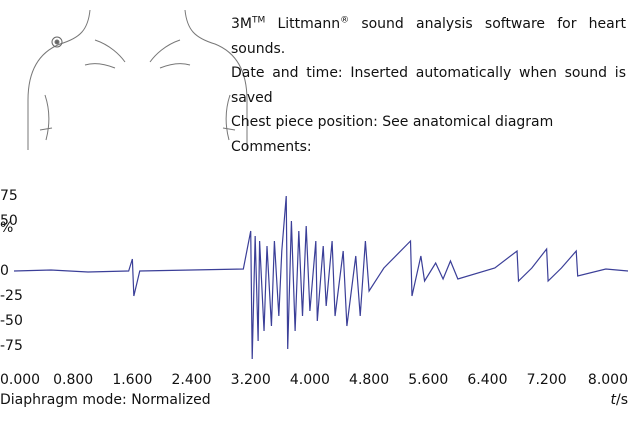 The image size is (633, 427). I want to click on y-tick-label: 75, so click(9, 196).